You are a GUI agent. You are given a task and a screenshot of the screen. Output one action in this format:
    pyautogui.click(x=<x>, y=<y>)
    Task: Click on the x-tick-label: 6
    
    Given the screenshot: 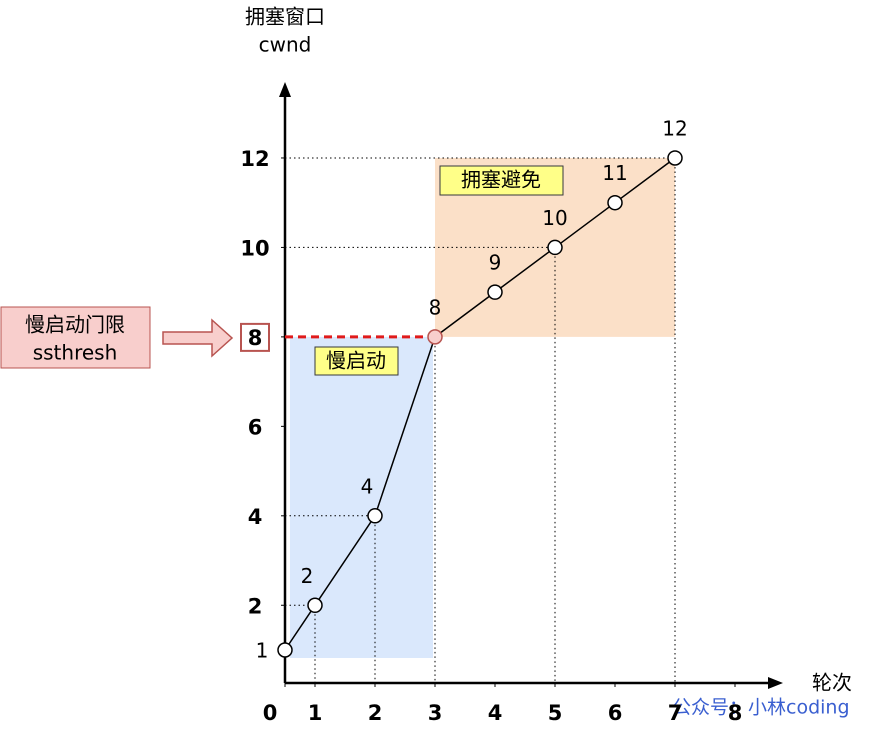 What is the action you would take?
    pyautogui.click(x=615, y=713)
    